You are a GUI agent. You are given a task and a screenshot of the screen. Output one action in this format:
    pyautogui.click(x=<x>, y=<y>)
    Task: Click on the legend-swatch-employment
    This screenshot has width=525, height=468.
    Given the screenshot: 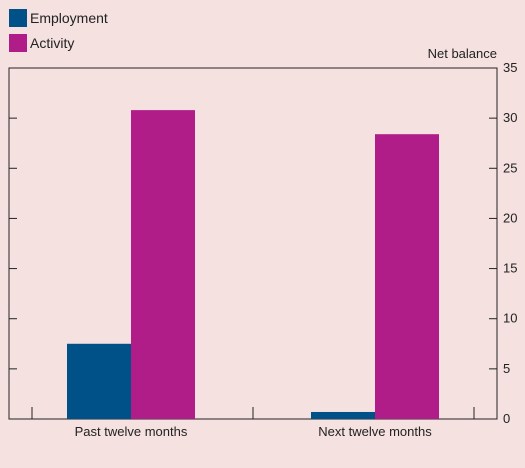 What is the action you would take?
    pyautogui.click(x=18, y=18)
    